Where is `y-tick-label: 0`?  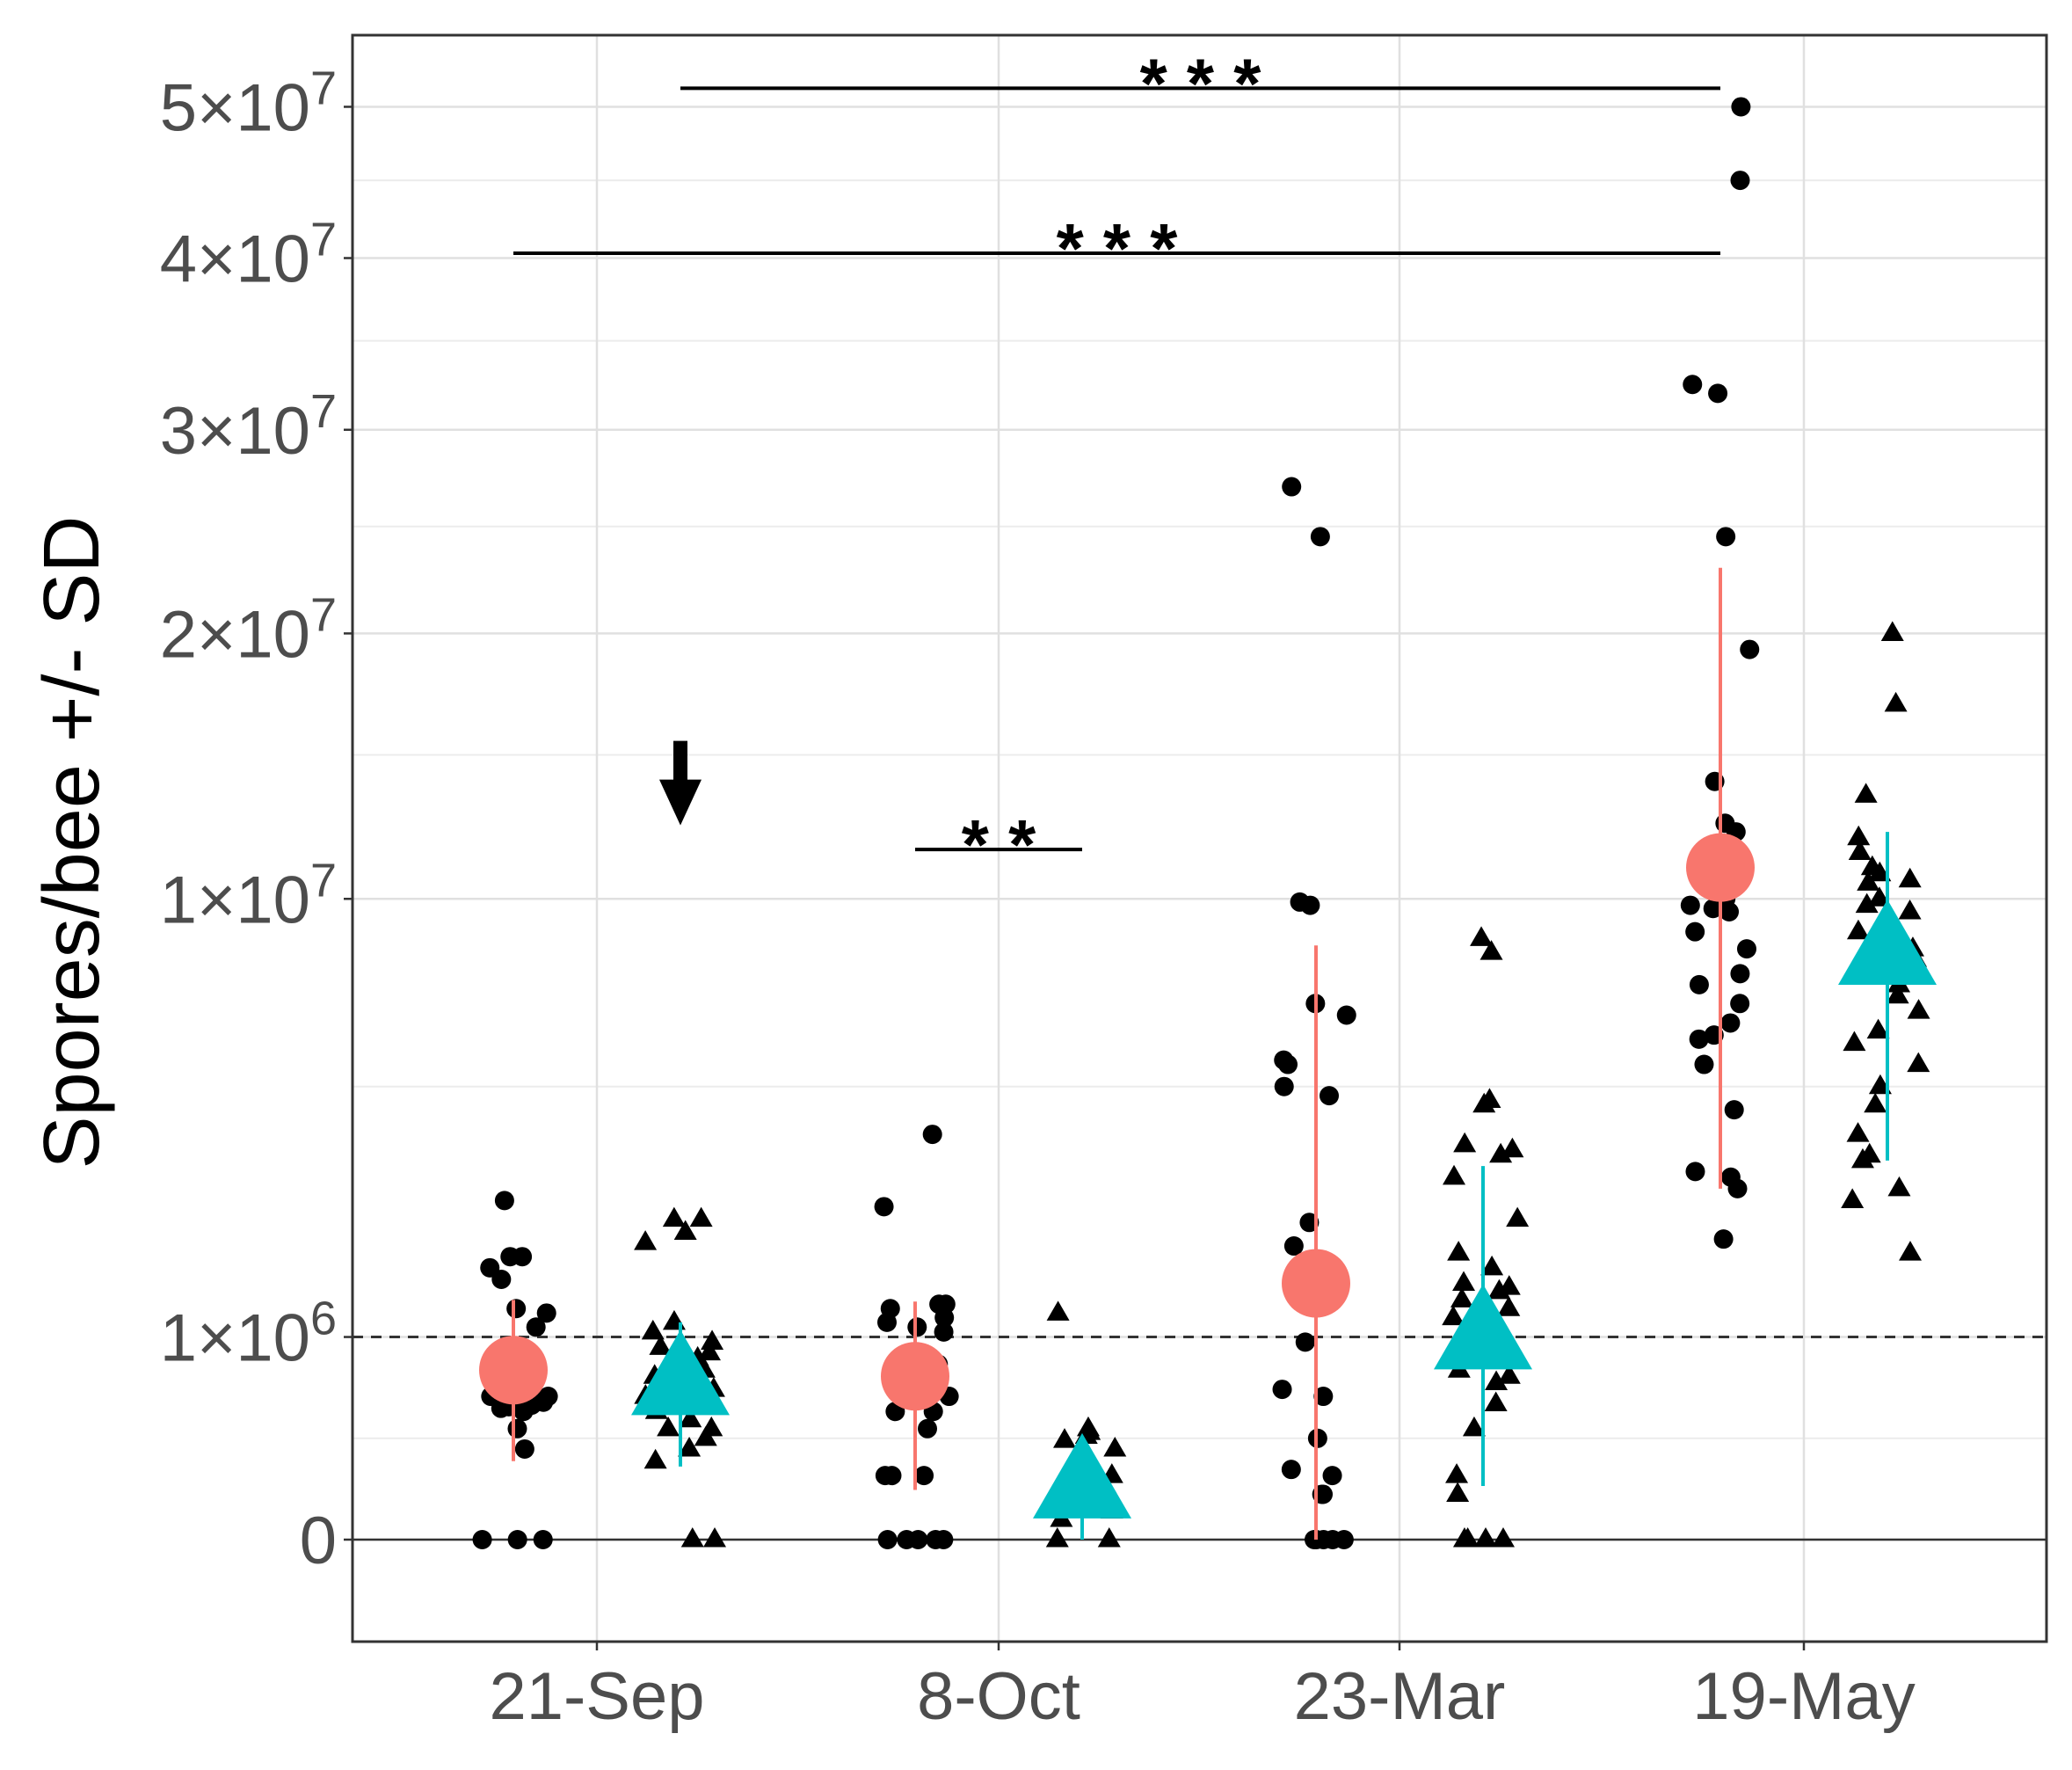
y-tick-label: 0 is located at coordinates (318, 1541).